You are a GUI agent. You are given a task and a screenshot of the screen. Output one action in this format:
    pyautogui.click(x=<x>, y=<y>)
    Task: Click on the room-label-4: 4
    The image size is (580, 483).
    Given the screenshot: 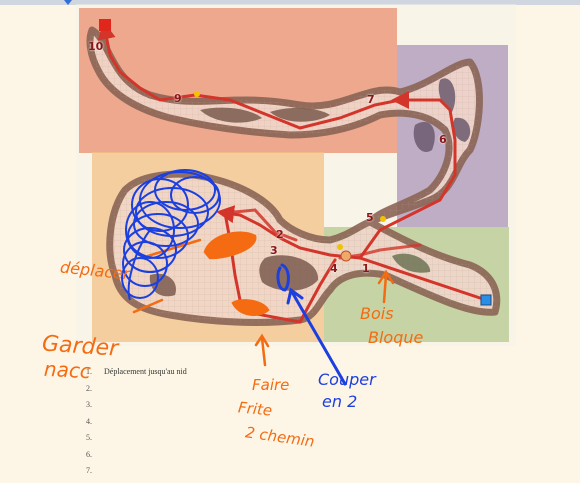 What is the action you would take?
    pyautogui.click(x=334, y=268)
    